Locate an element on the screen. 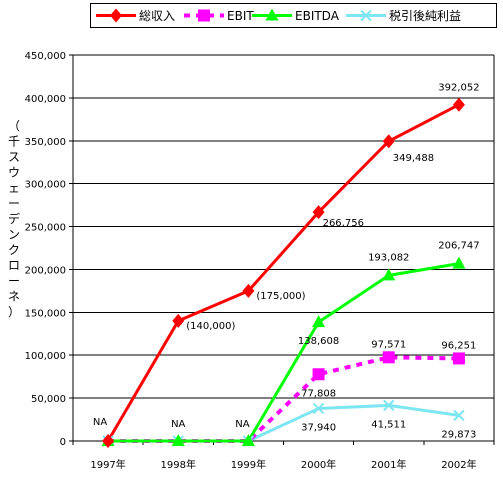  legend: 総収入 EBIT EBITDA 税引後純利益 is located at coordinates (293, 15).